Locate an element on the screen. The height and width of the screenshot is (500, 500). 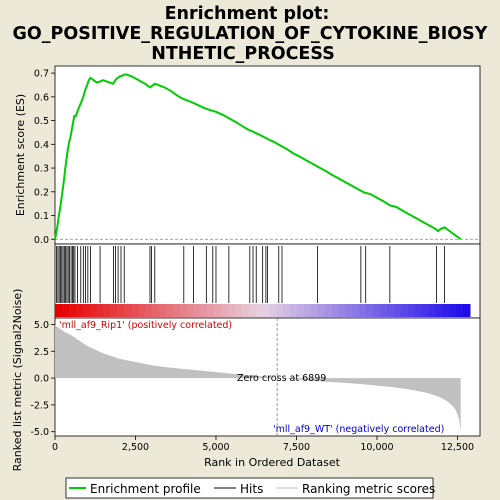
x-tick-label: 0 is located at coordinates (55, 447).